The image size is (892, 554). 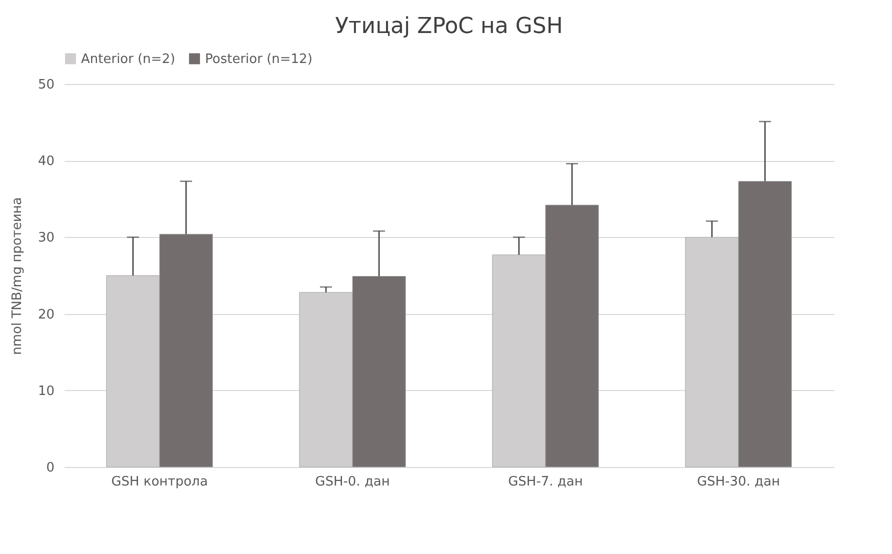 What do you see at coordinates (50, 468) in the screenshot?
I see `y-tick-label: 0` at bounding box center [50, 468].